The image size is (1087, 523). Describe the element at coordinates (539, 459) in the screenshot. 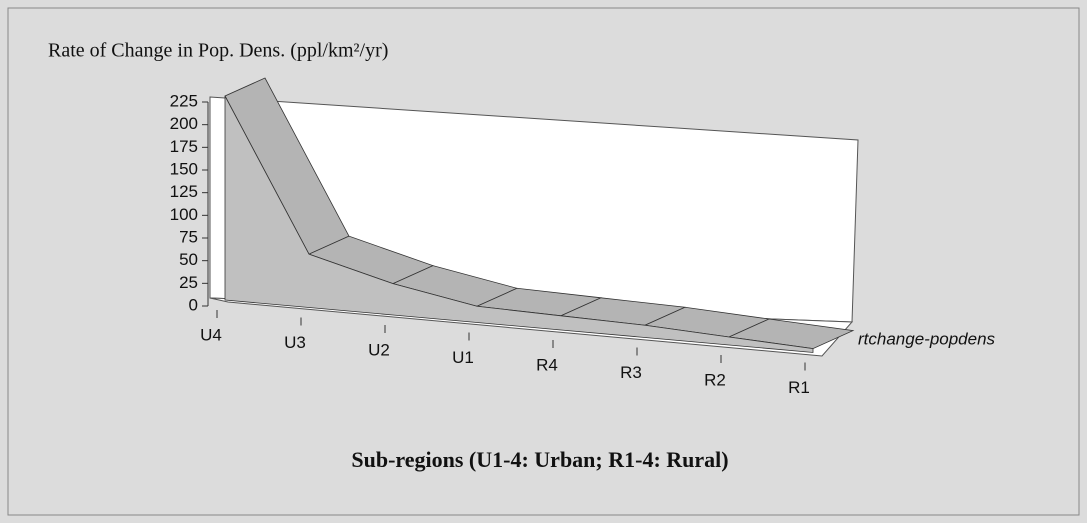

I see `x-axis-title: Sub-regions (U1-4: Urban; R1-4: Rural)` at that location.